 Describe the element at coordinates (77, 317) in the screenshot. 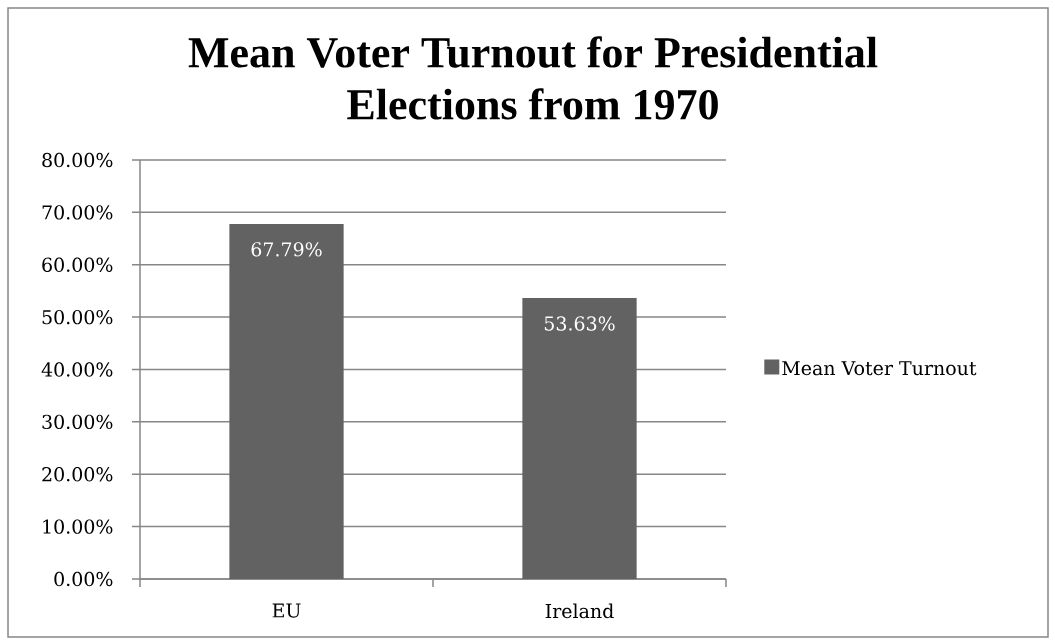

I see `y-tick-label: 50.00%` at that location.